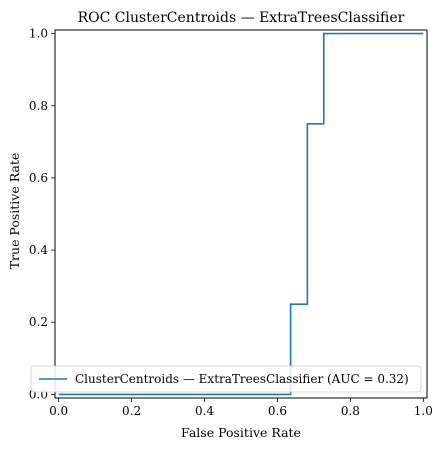  Describe the element at coordinates (38, 178) in the screenshot. I see `y-tick-label: 0.6` at that location.